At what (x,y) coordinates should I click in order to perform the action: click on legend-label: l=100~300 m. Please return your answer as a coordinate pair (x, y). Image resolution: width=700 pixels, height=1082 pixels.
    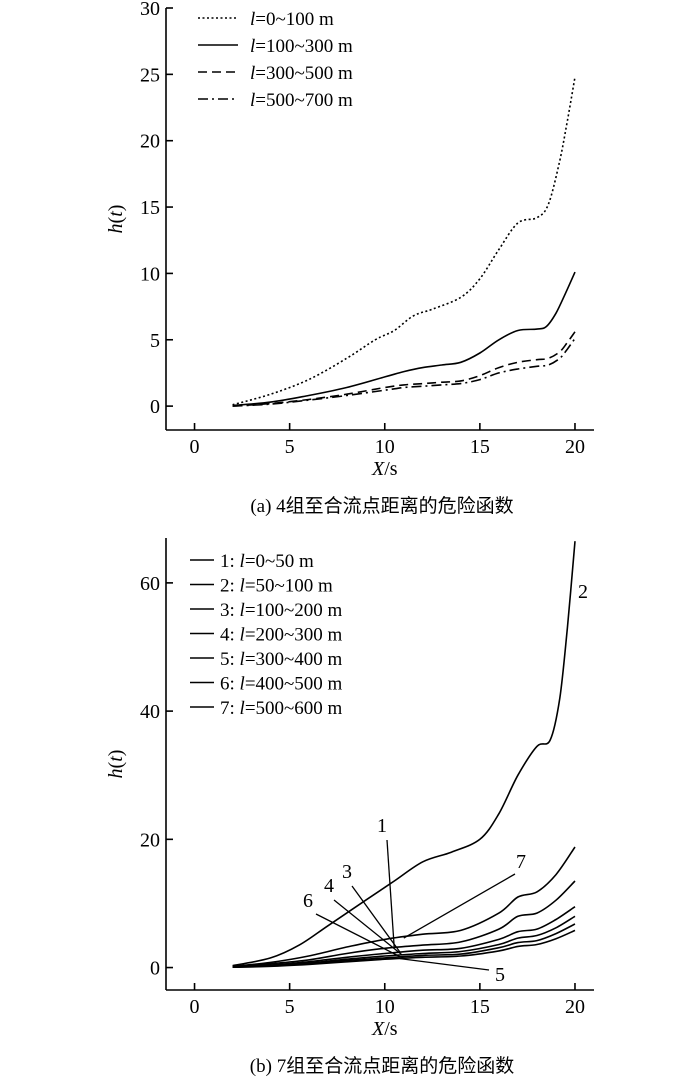
    Looking at the image, I should click on (301, 46).